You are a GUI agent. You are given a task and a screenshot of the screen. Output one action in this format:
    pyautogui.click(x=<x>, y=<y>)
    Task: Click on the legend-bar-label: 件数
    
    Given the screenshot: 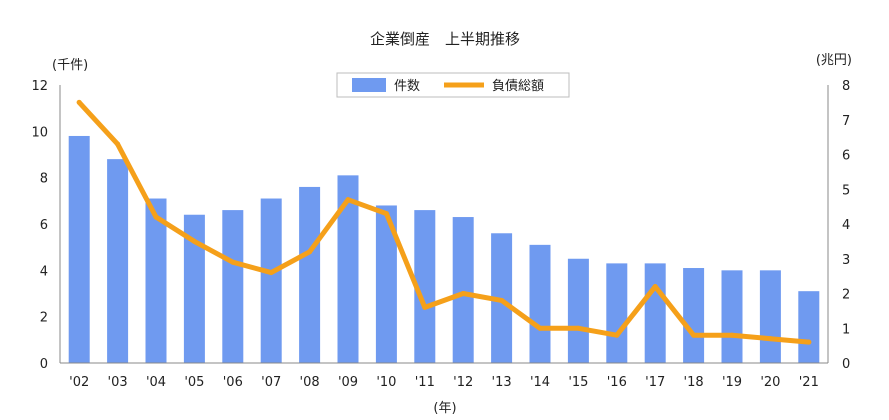 What is the action you would take?
    pyautogui.click(x=407, y=86)
    